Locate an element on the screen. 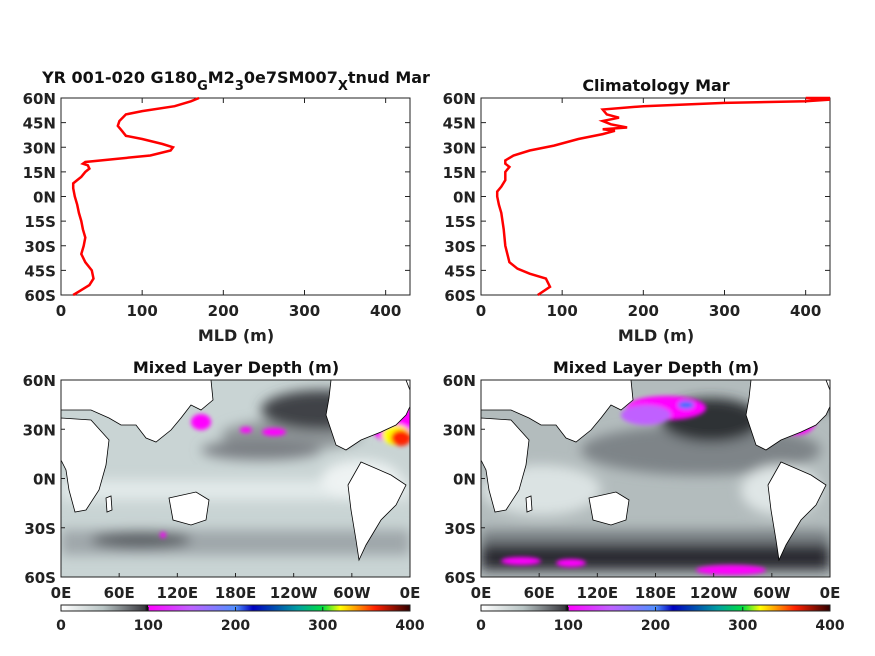 This screenshot has width=875, height=656. panel-title-model: YR 001-020 G180GM230e7SM007Xtnud Mar is located at coordinates (235, 81).